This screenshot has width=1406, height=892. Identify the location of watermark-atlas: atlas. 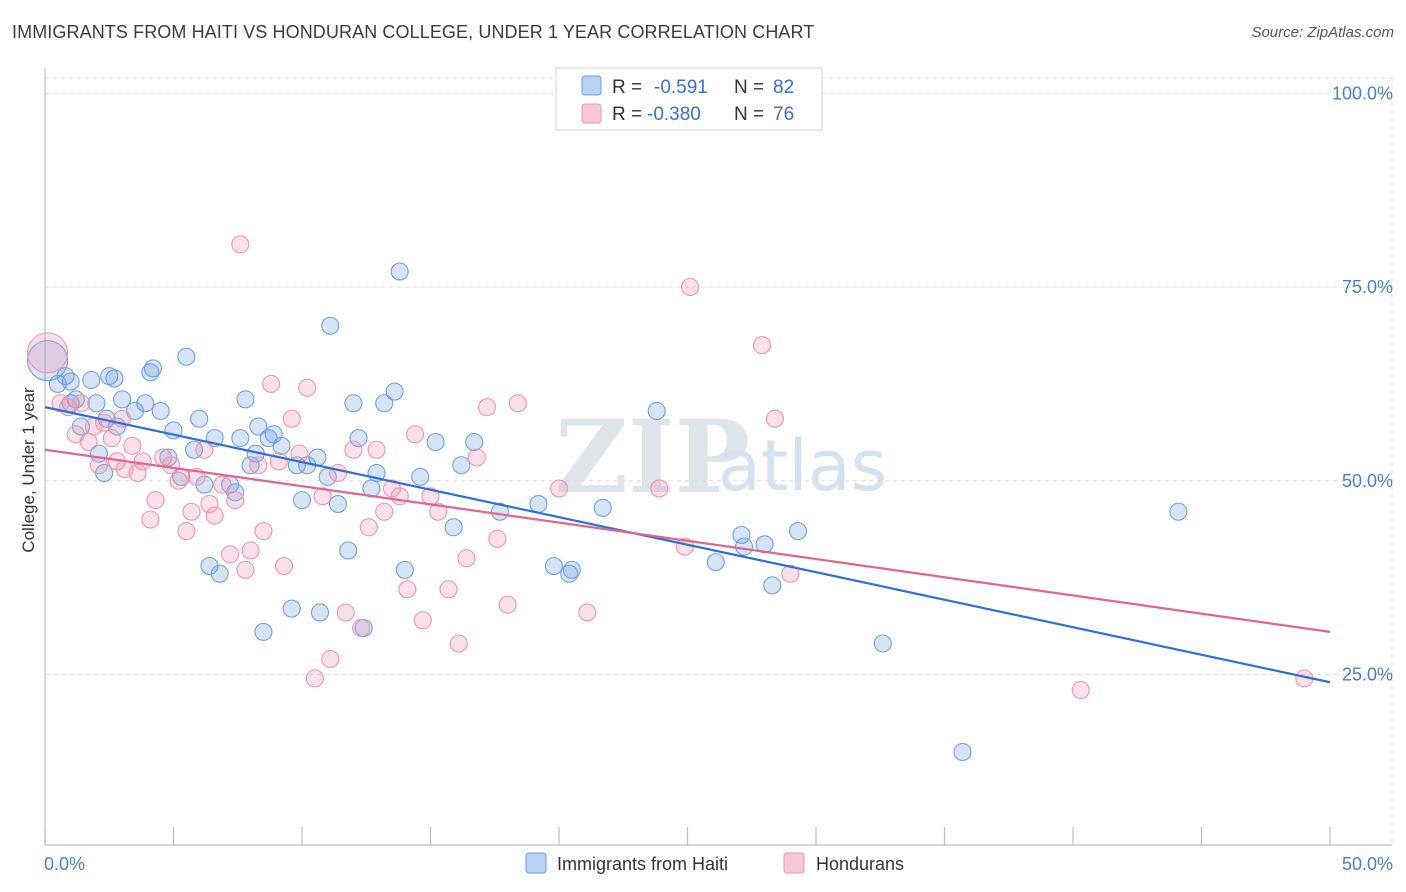
(802, 466).